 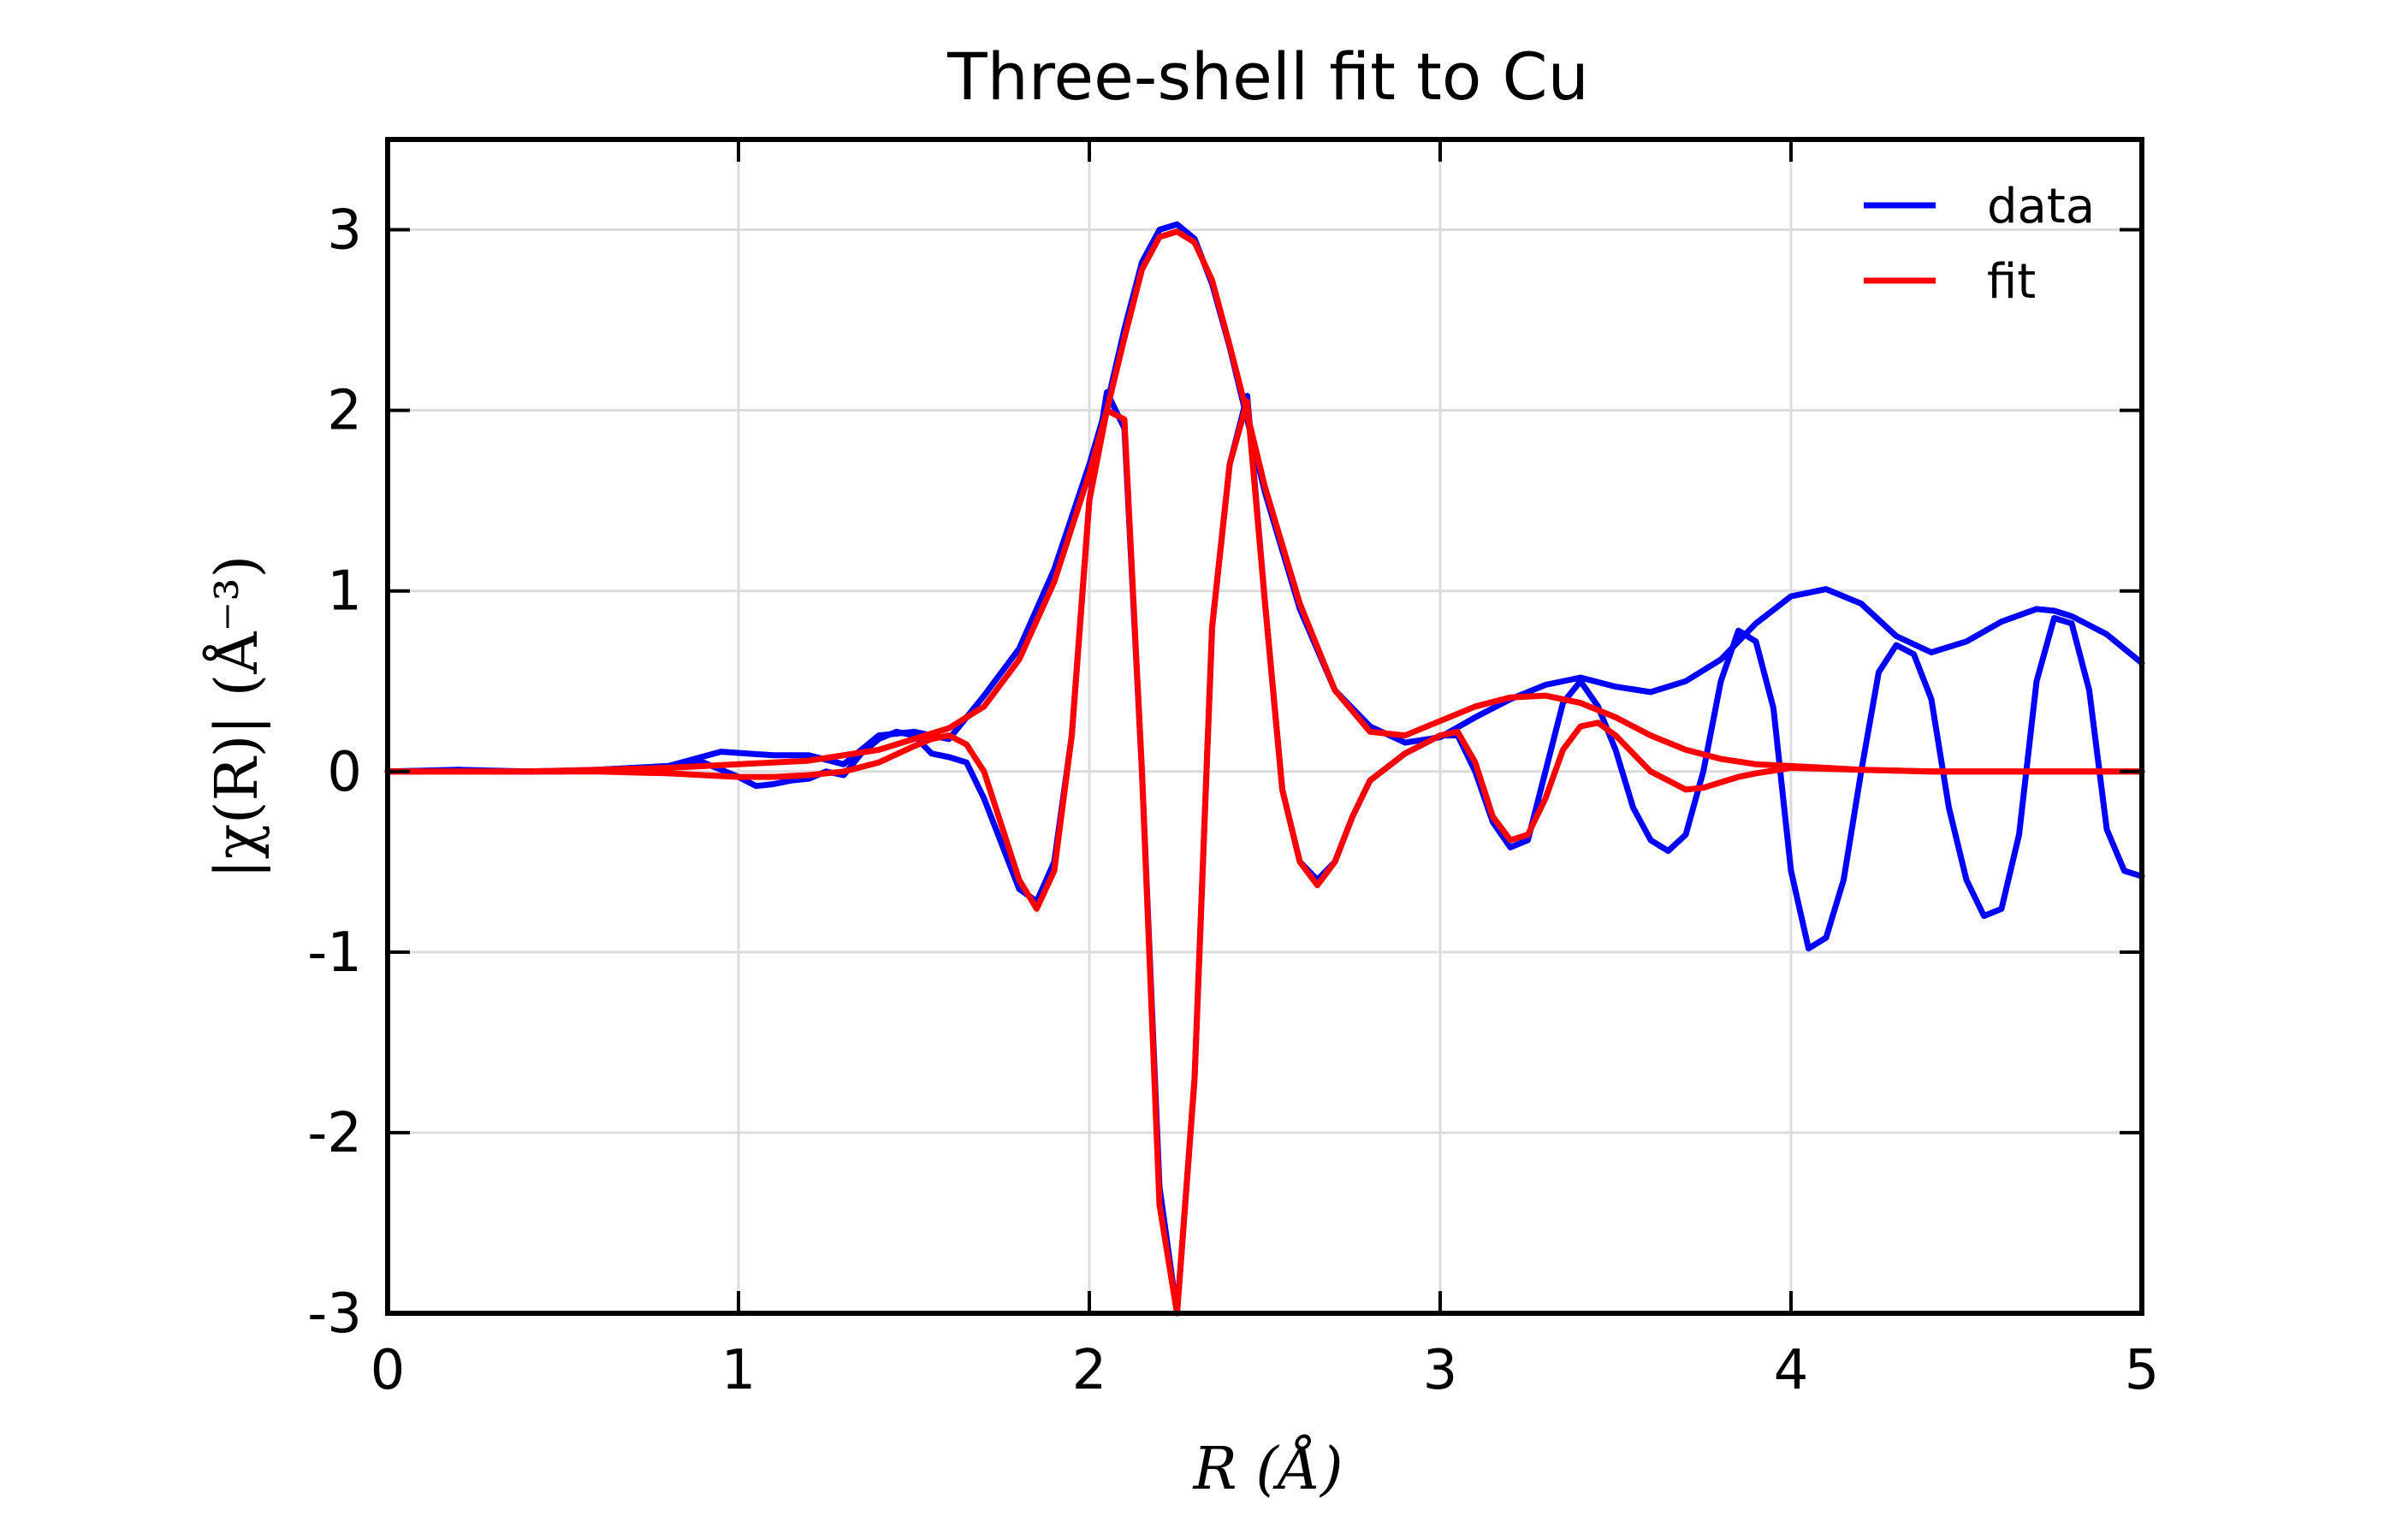 I want to click on chart-title: Three-shell fit to Cu, so click(x=1267, y=76).